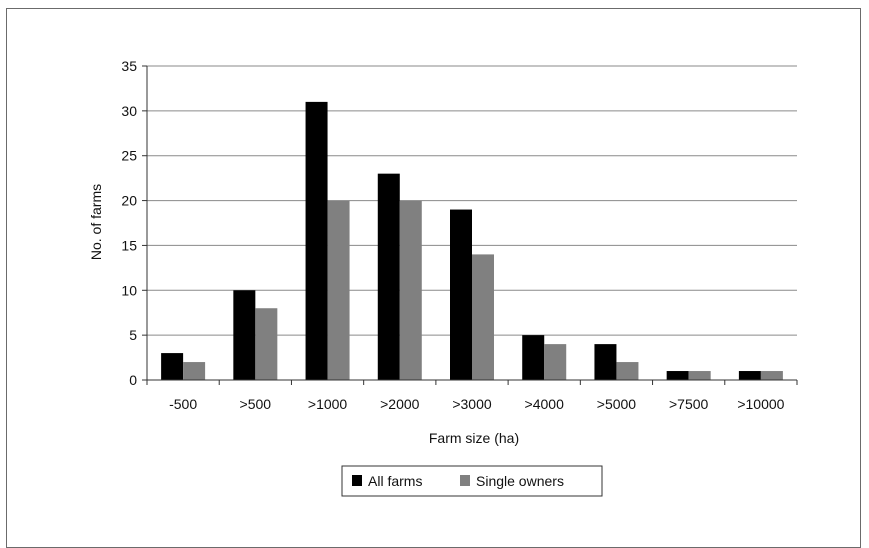 This screenshot has width=869, height=548. Describe the element at coordinates (472, 404) in the screenshot. I see `x-tick-label: >3000` at that location.